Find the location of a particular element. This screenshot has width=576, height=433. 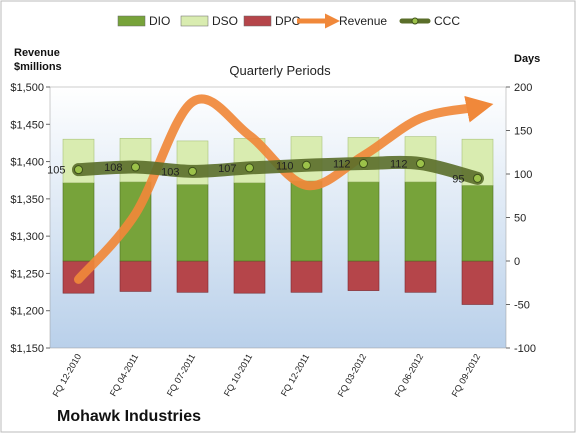

left-tick-label: $1,150 is located at coordinates (27, 349).